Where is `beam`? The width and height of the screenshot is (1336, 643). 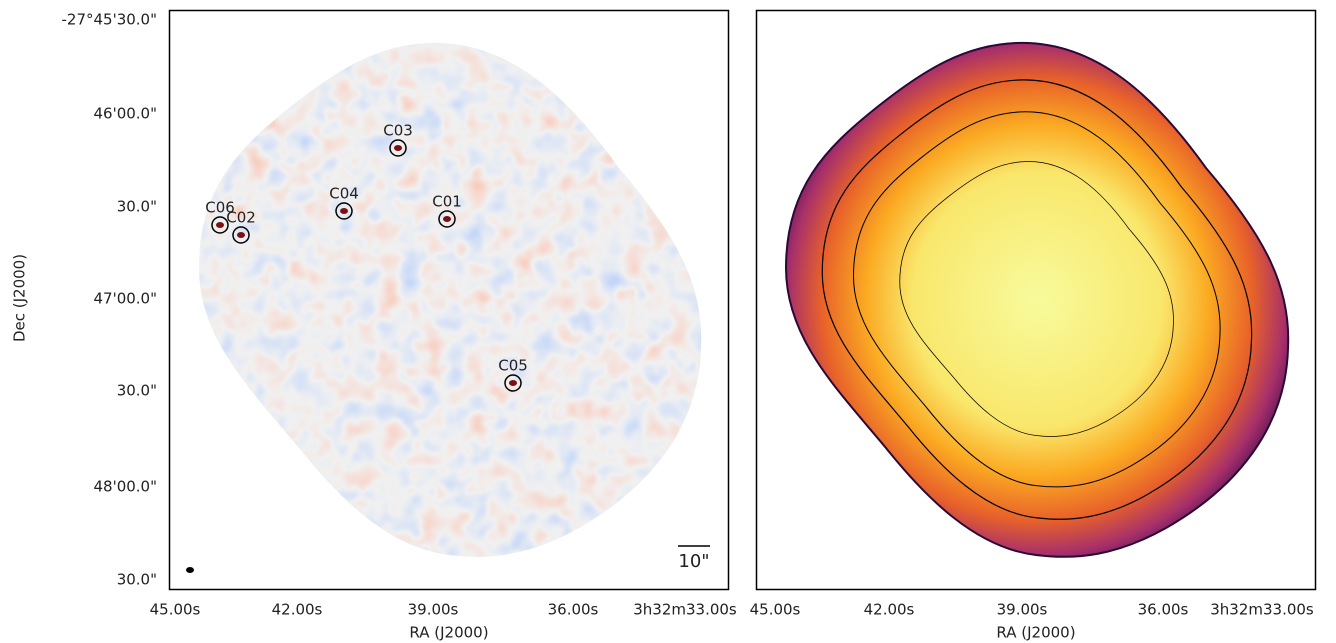 beam is located at coordinates (190, 570).